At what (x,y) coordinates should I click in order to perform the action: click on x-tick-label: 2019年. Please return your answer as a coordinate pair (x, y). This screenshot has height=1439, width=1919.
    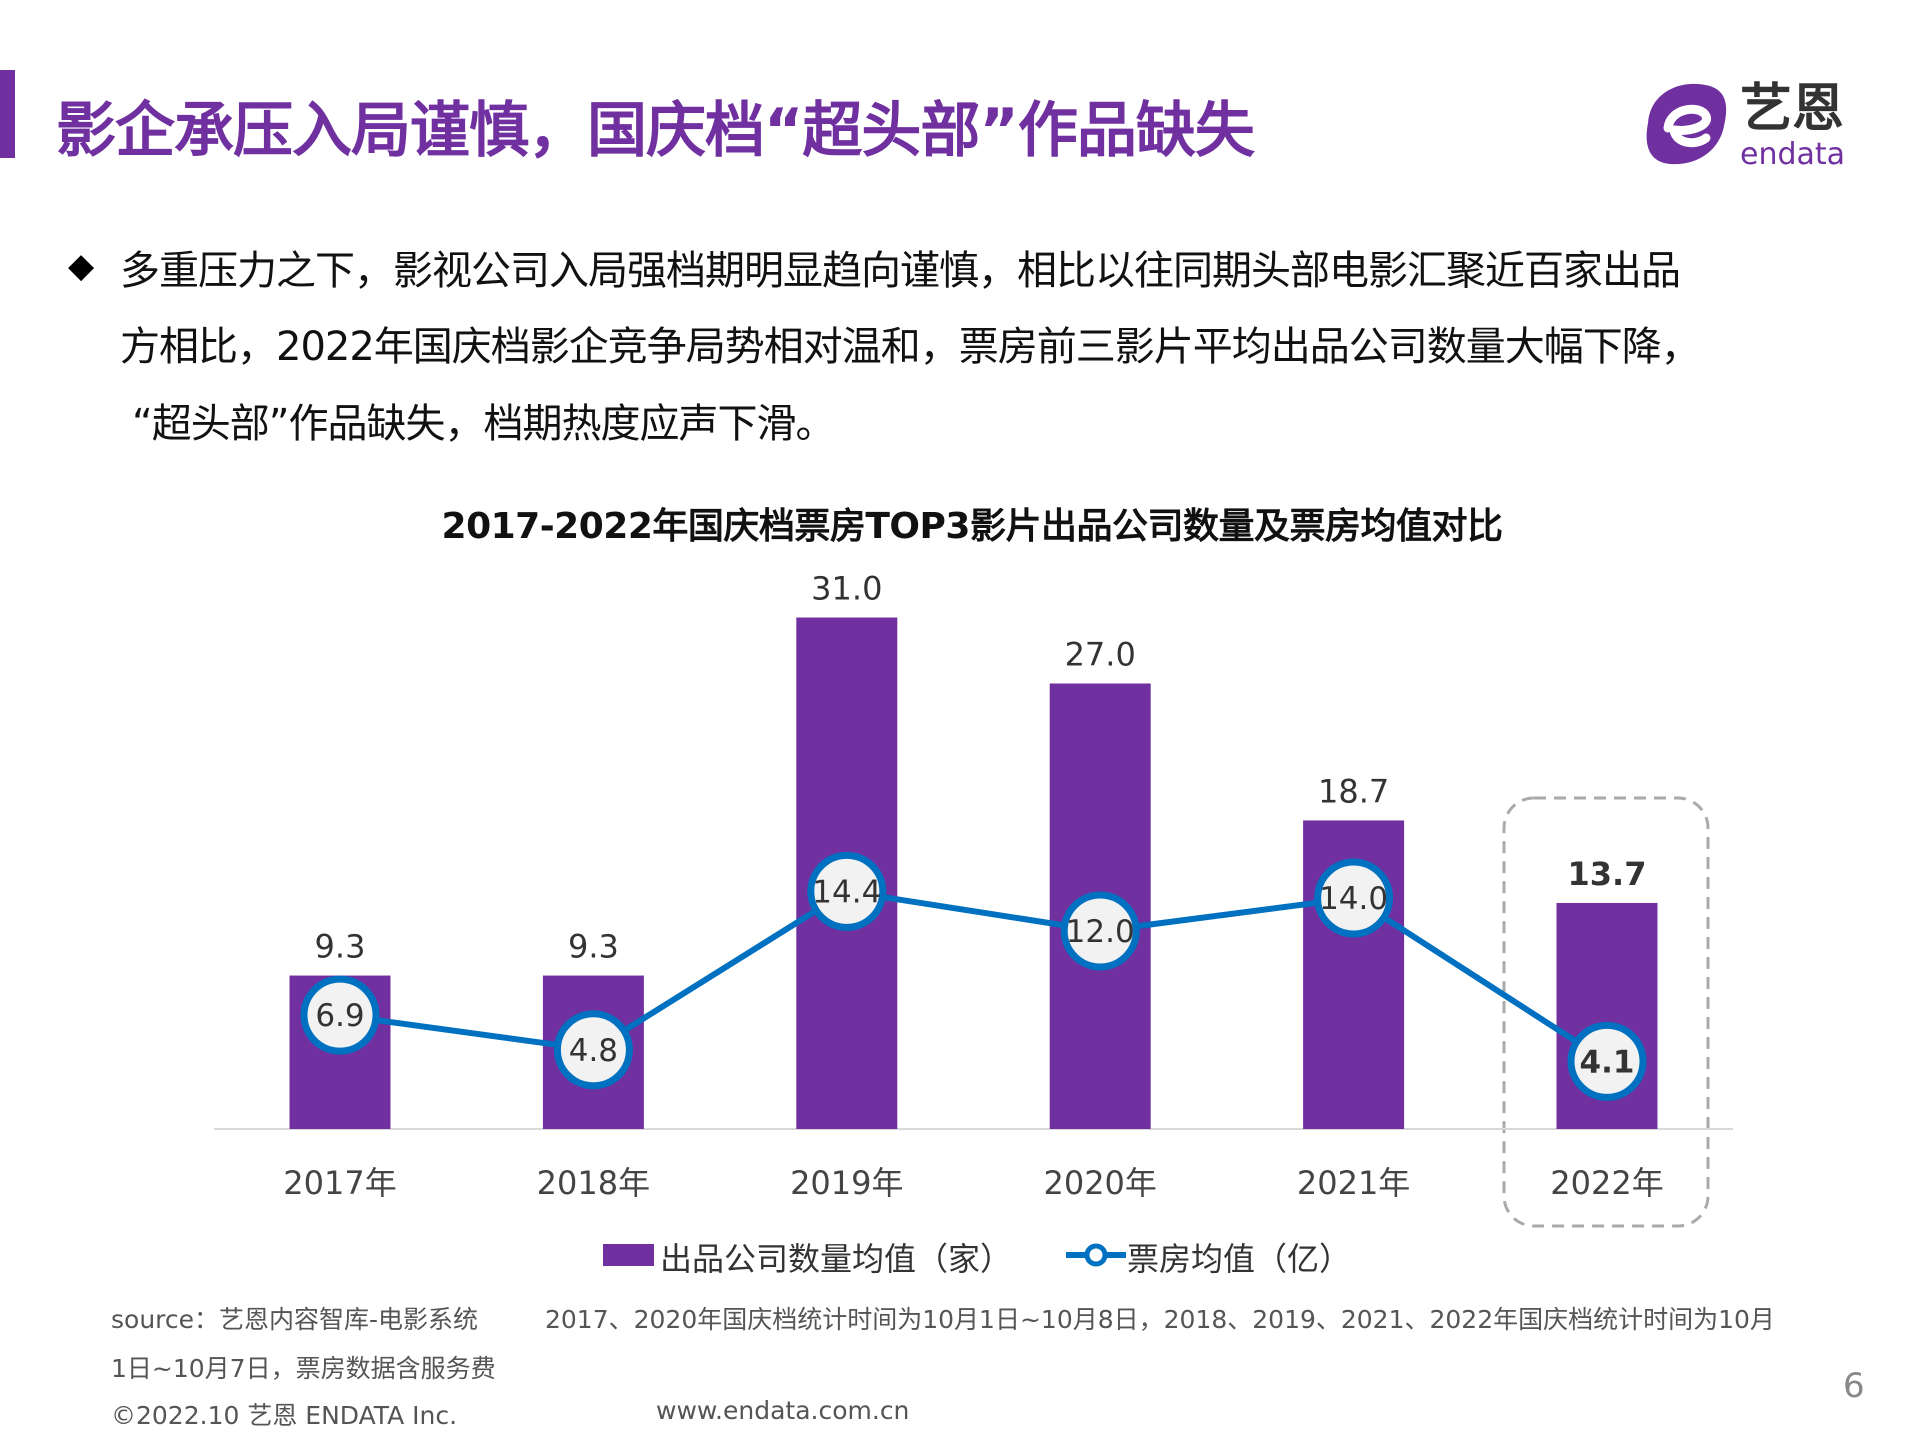
    Looking at the image, I should click on (846, 1183).